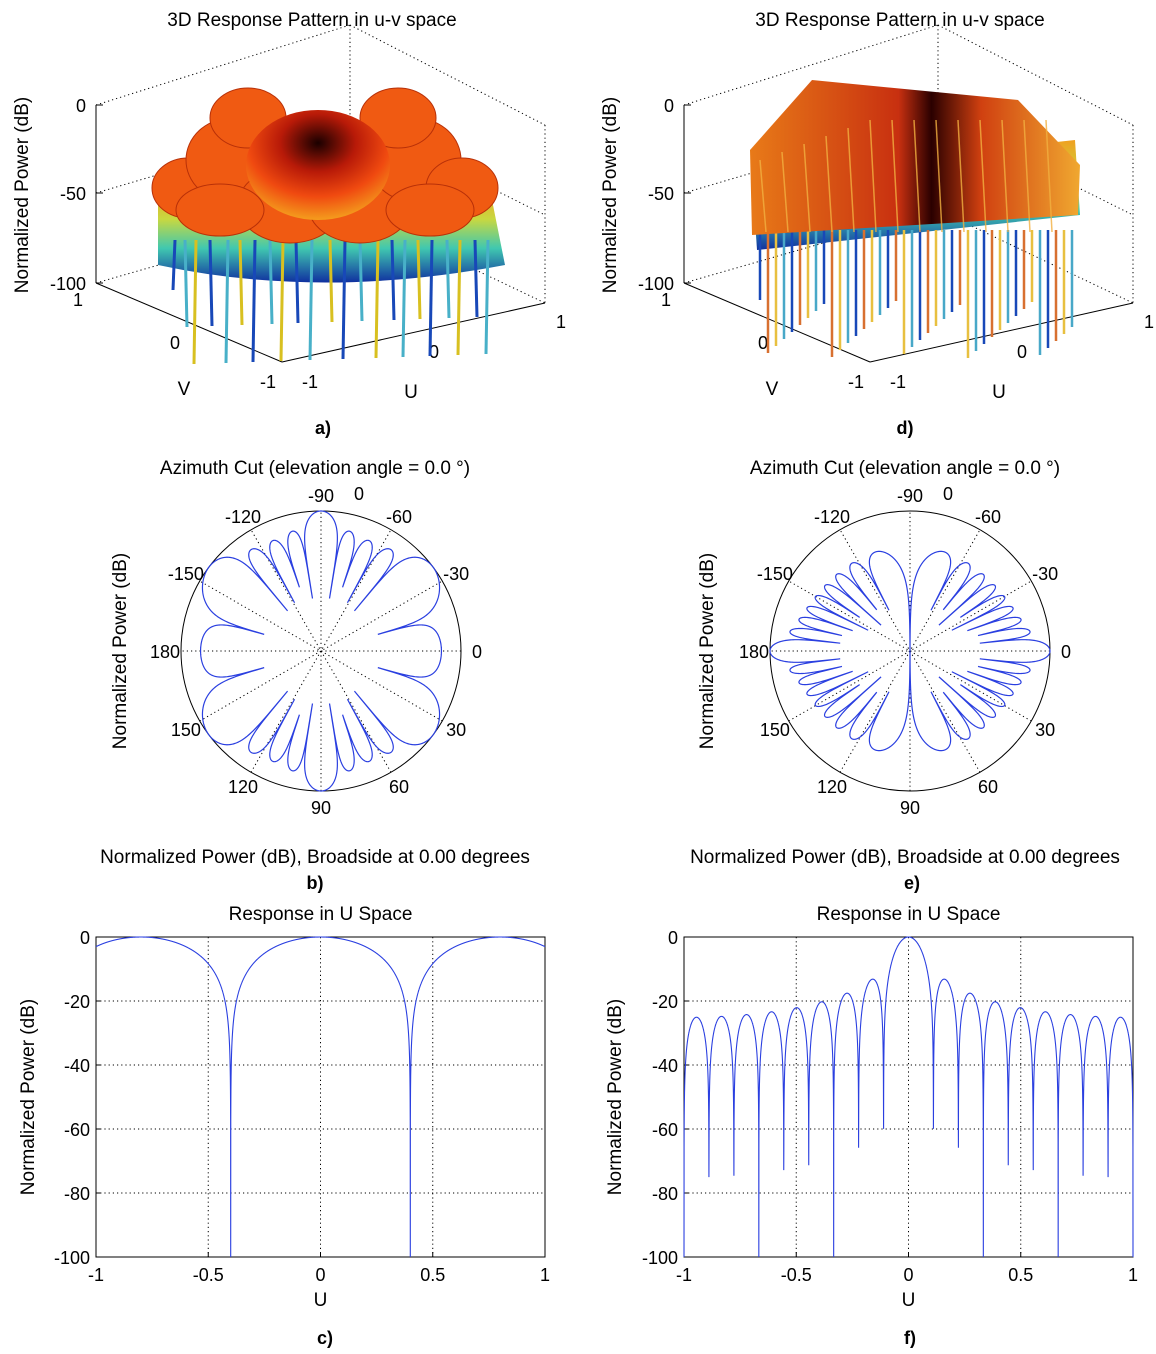  What do you see at coordinates (359, 494) in the screenshot?
I see `radial-tick-label: 0` at bounding box center [359, 494].